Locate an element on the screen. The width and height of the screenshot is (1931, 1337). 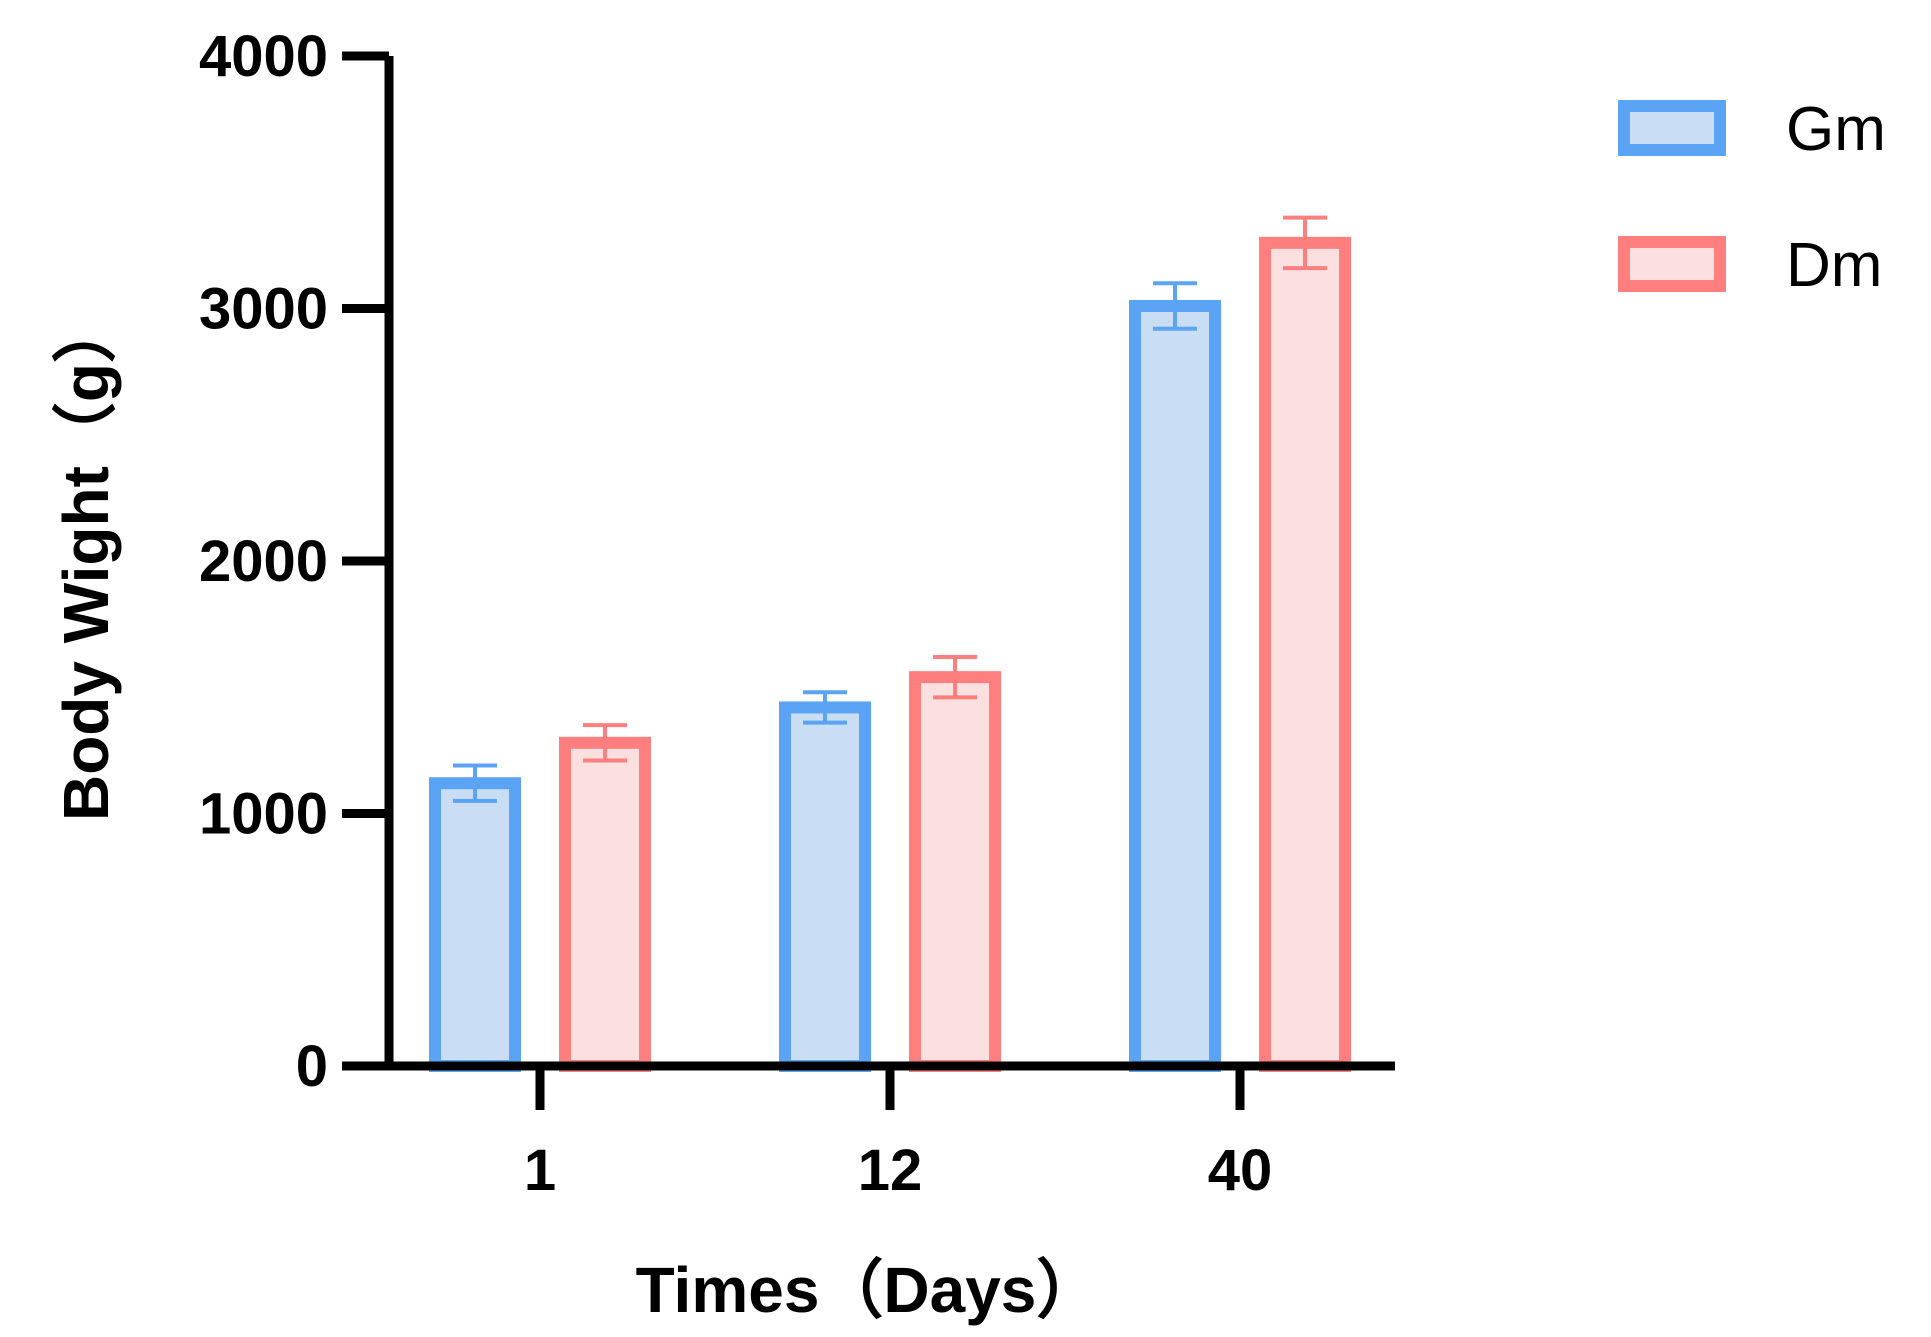
legend-swatch-dm is located at coordinates (1672, 264).